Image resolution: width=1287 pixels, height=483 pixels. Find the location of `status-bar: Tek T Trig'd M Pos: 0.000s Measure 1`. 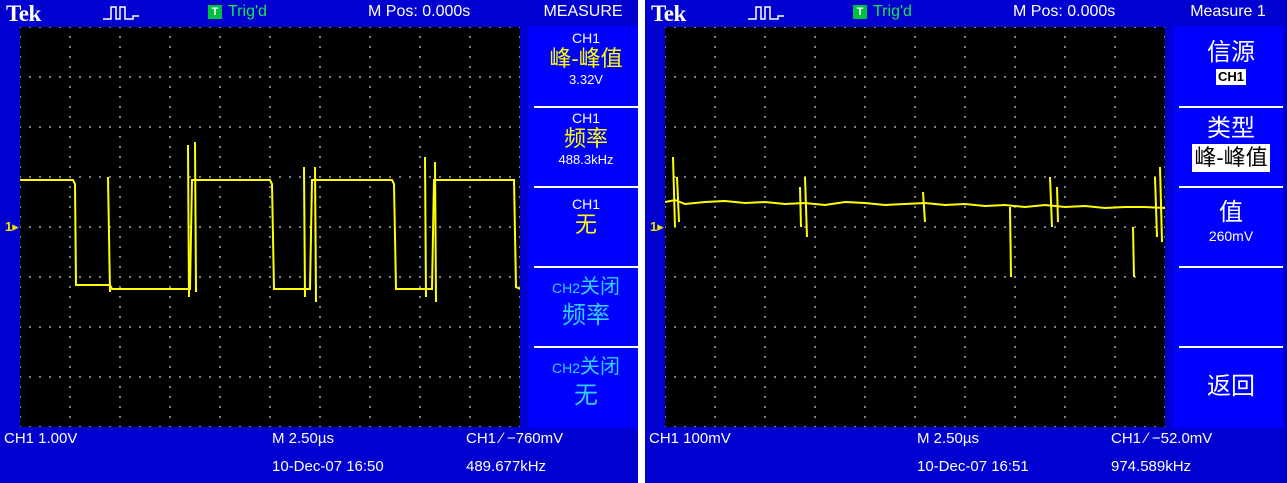

status-bar: Tek T Trig'd M Pos: 0.000s Measure 1 is located at coordinates (964, 13).